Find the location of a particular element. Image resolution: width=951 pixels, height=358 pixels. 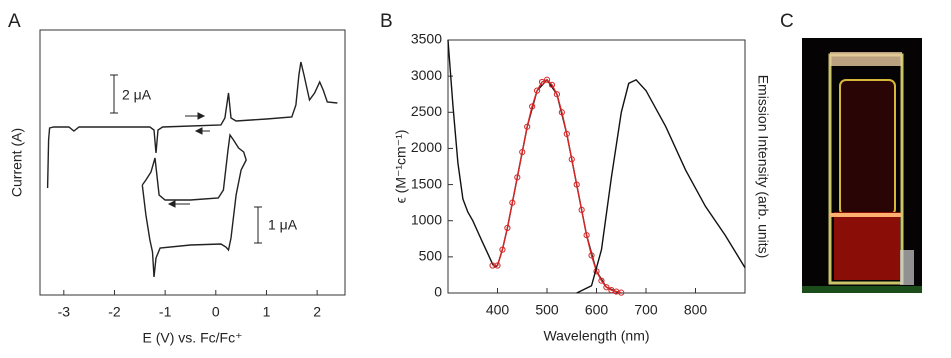

annotation: 2 μA is located at coordinates (137, 95).